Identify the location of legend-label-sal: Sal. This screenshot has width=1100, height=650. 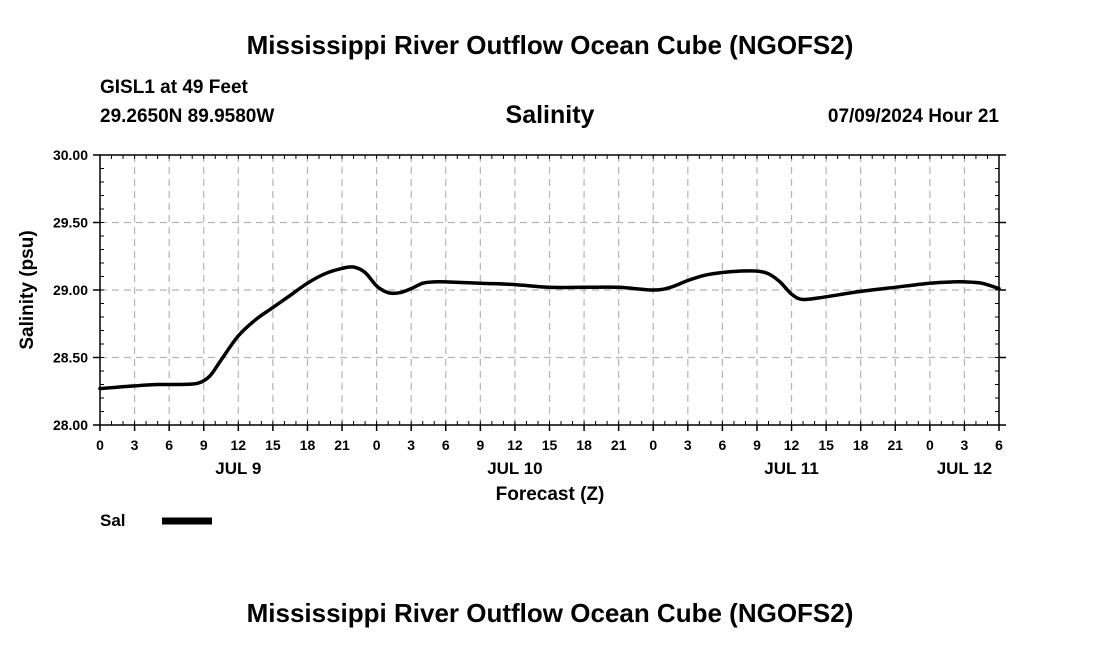
(113, 520).